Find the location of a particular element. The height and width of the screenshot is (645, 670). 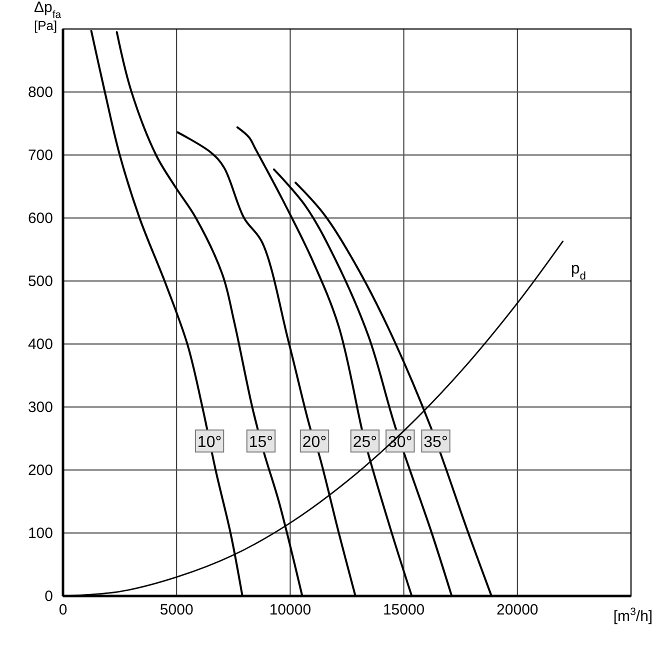

y-tick-label: 200 is located at coordinates (40, 470).